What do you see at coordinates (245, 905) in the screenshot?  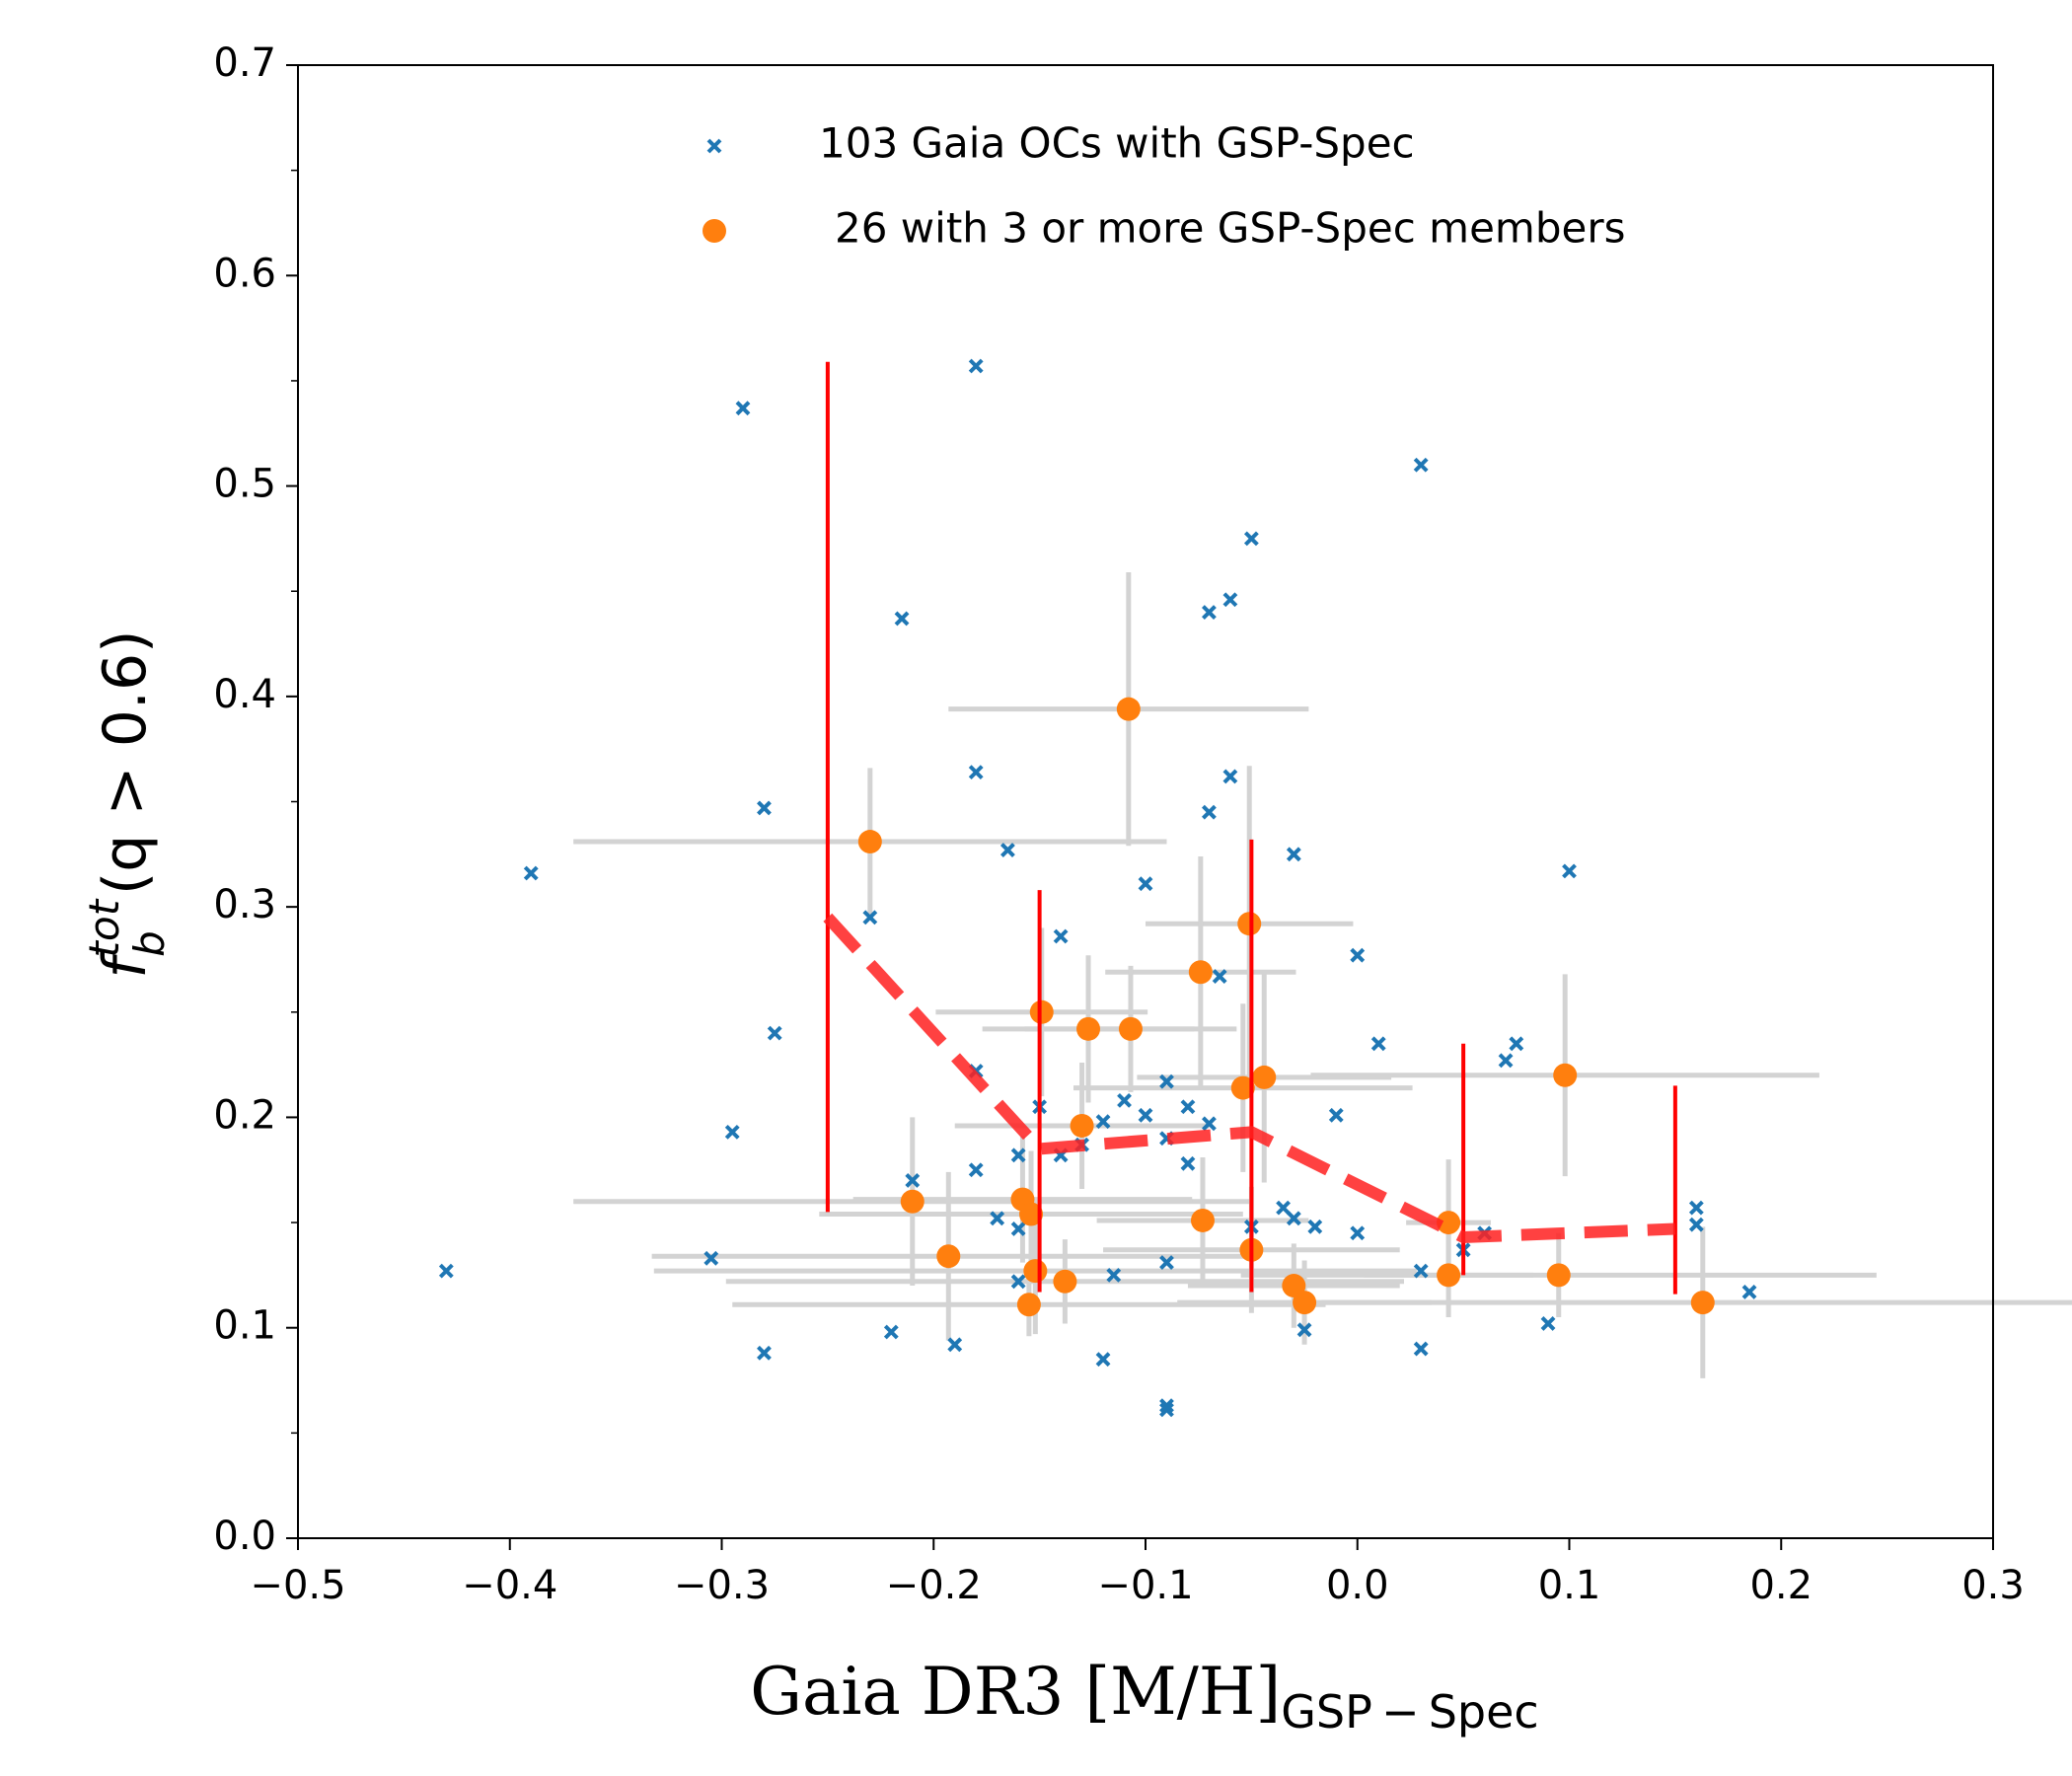 I see `y-tick-label: 0.3` at bounding box center [245, 905].